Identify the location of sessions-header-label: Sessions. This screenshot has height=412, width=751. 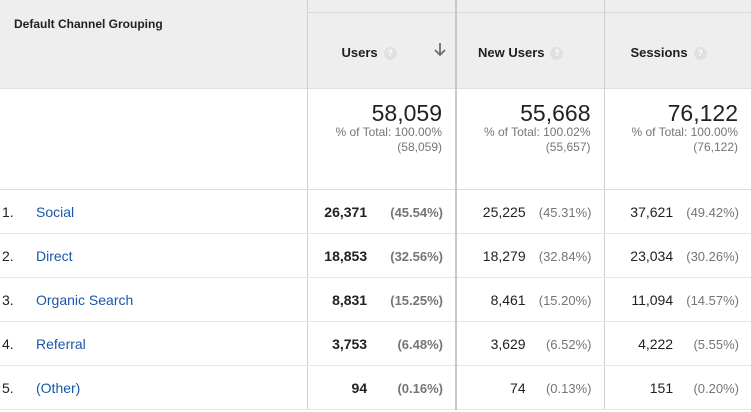
(659, 52).